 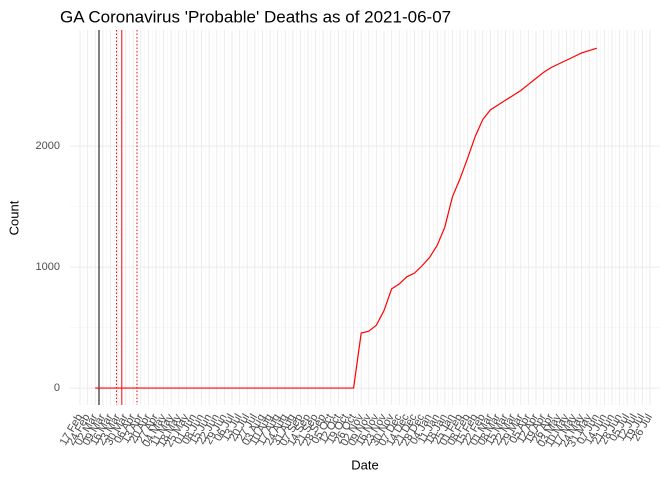 What do you see at coordinates (57, 388) in the screenshot?
I see `y-tick-label: 0` at bounding box center [57, 388].